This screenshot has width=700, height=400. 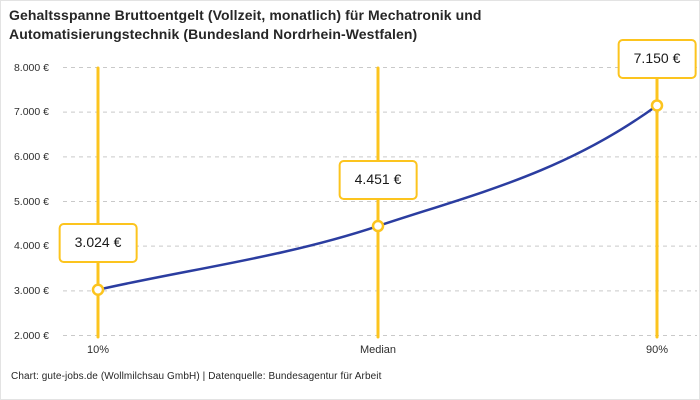 What do you see at coordinates (98, 350) in the screenshot?
I see `x-tick-label-10%: 10%` at bounding box center [98, 350].